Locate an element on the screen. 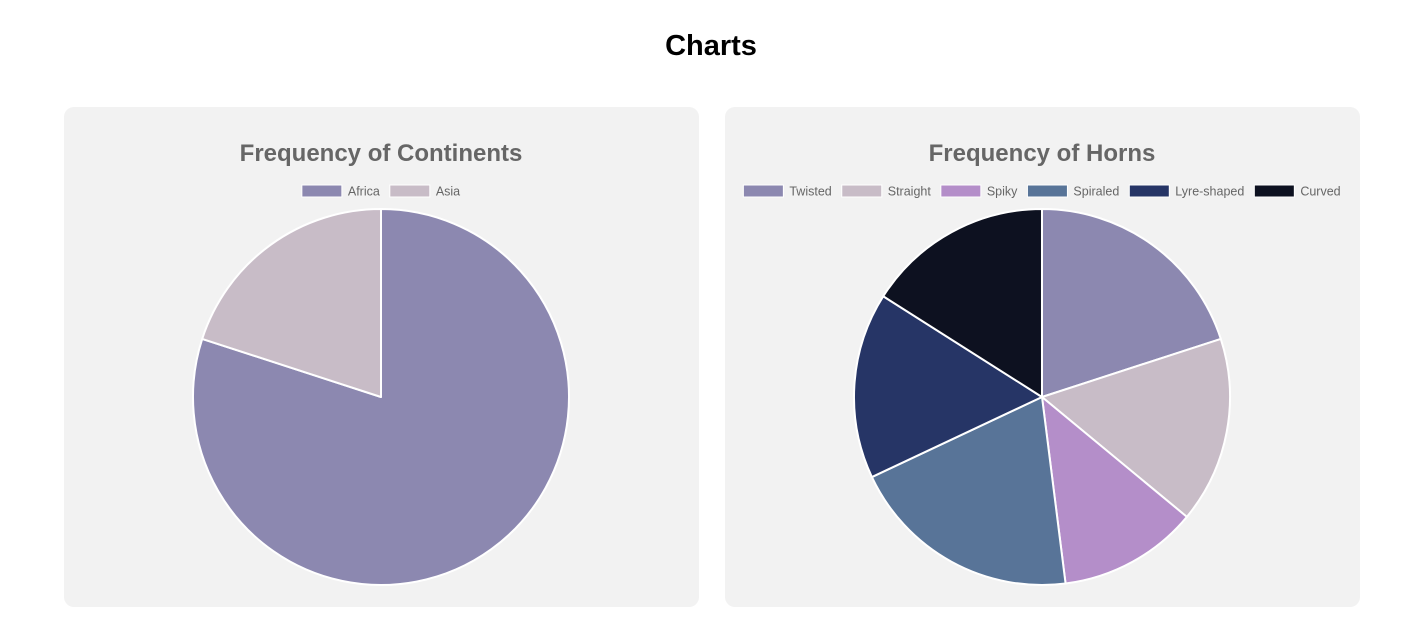 This screenshot has height=623, width=1422. horns-legend-swatch-spiraled is located at coordinates (1047, 191).